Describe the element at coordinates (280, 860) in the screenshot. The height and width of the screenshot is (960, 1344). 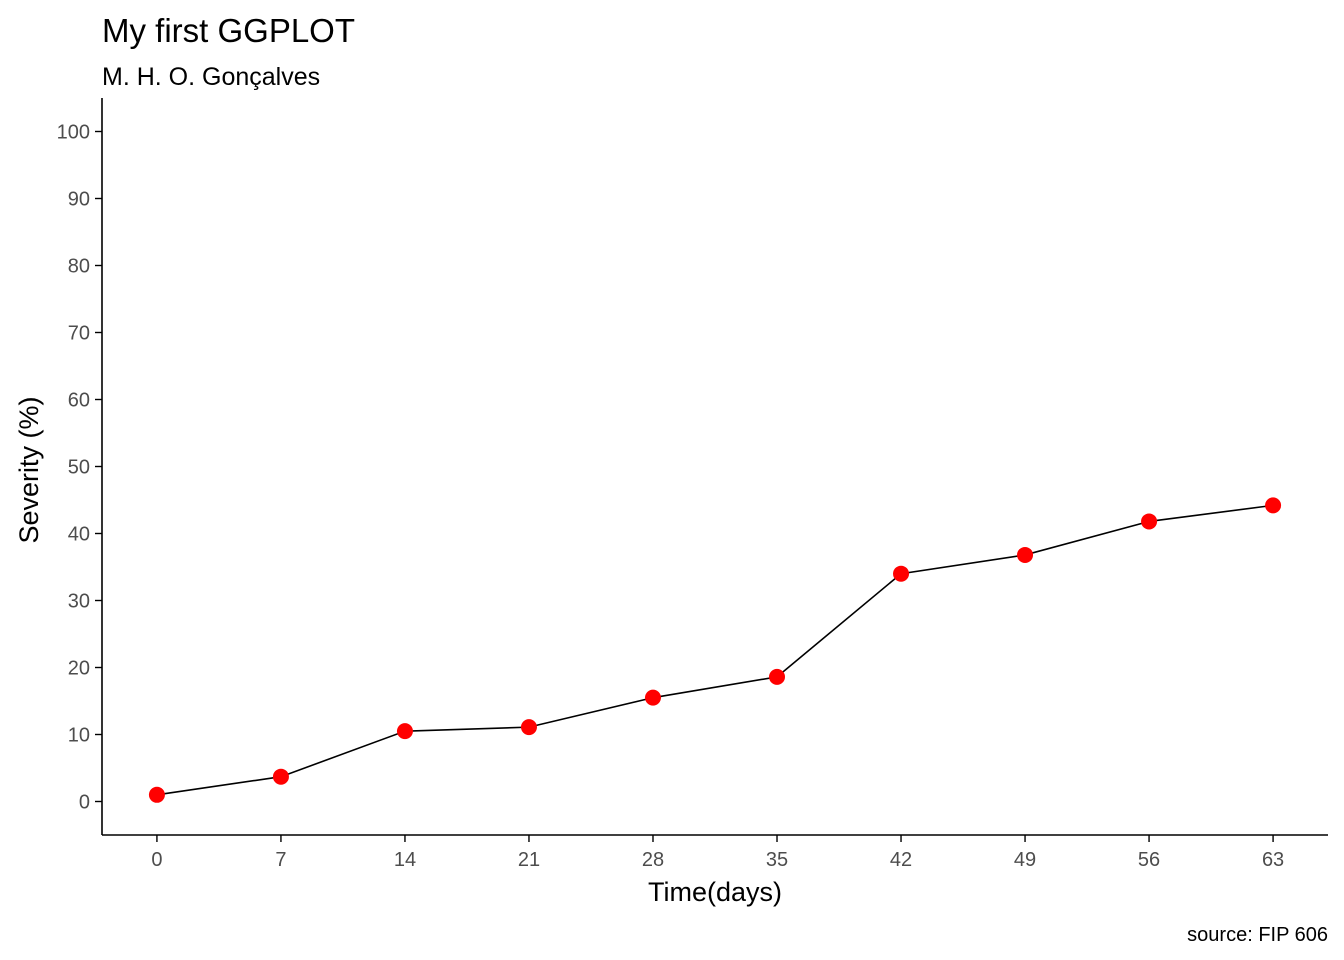
I see `x-tick-label: 7` at that location.